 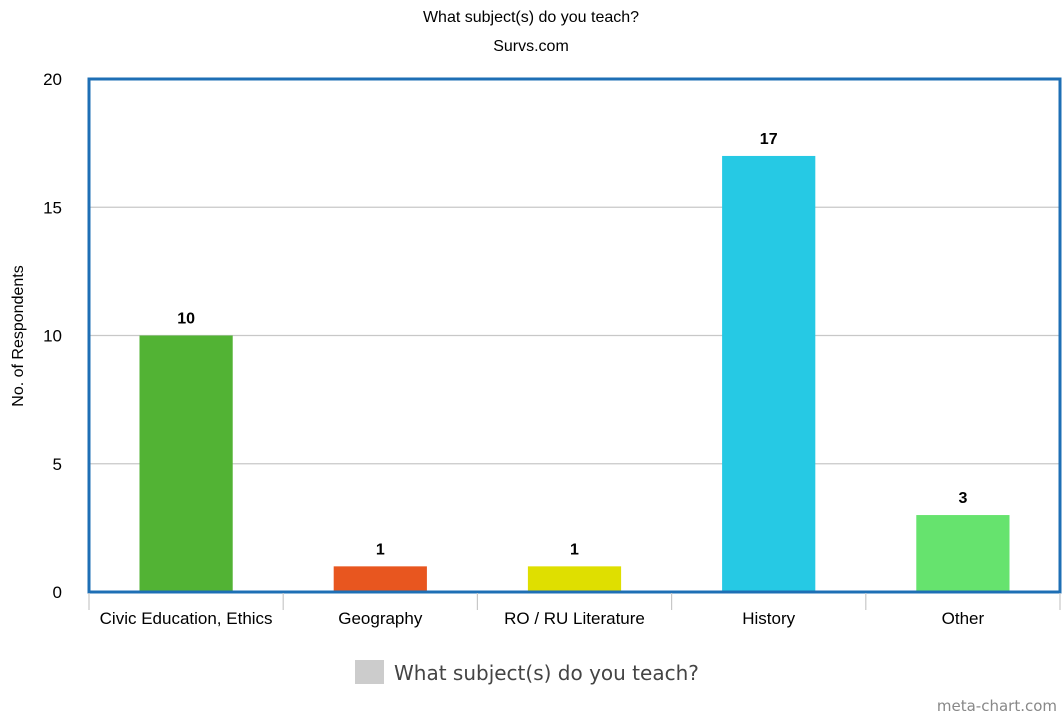 I want to click on y-tick-label: 10, so click(x=52, y=336).